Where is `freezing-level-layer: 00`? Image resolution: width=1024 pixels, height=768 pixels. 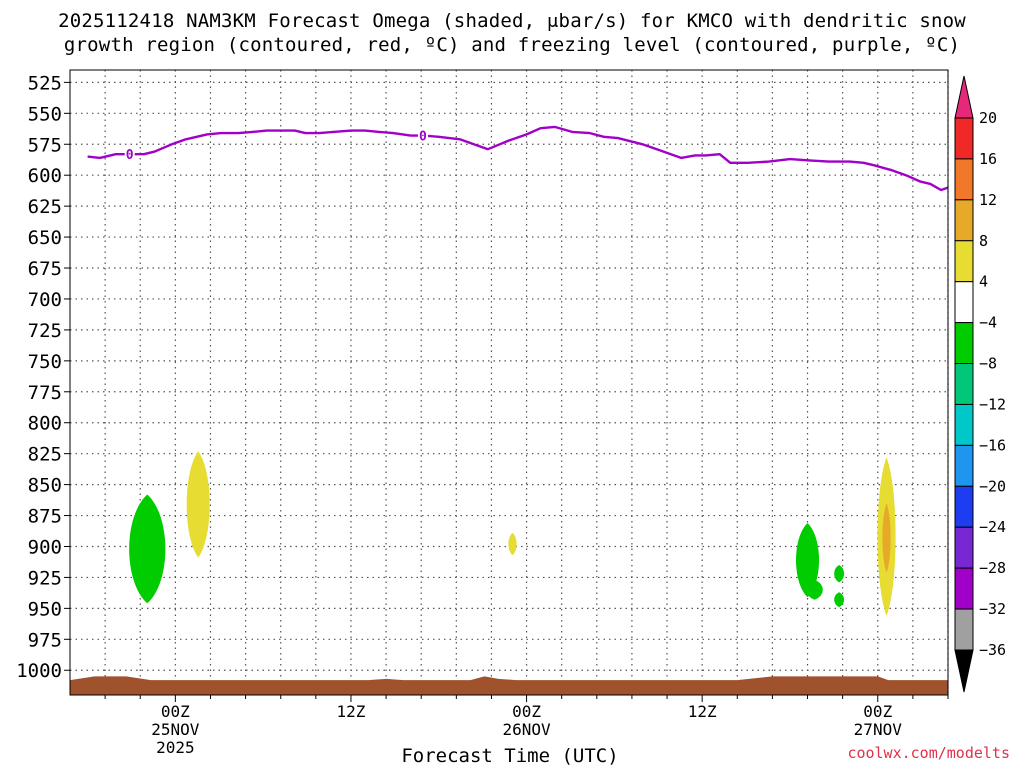
freezing-level-layer: 00 is located at coordinates (518, 158).